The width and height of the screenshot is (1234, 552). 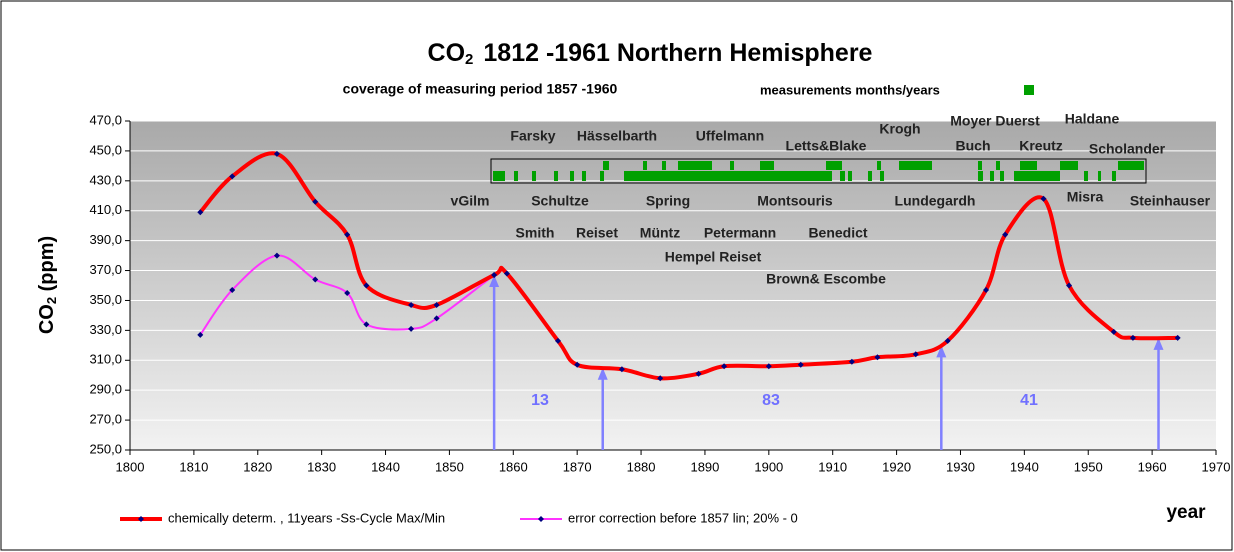 What do you see at coordinates (1041, 146) in the screenshot?
I see `researcher-label: Kreutz` at bounding box center [1041, 146].